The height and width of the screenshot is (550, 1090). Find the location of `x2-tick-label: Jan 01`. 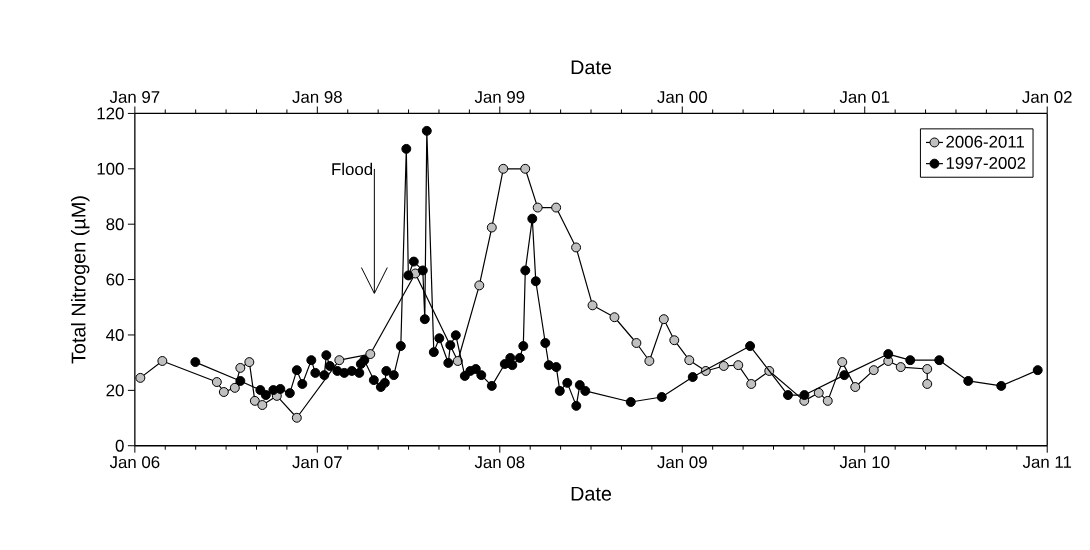

x2-tick-label: Jan 01 is located at coordinates (864, 96).